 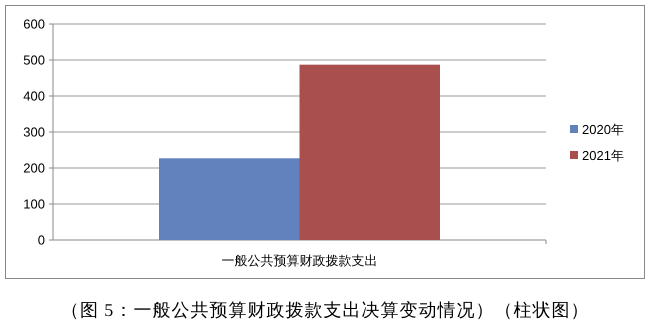 What do you see at coordinates (34, 204) in the screenshot?
I see `y-tick-label: 100` at bounding box center [34, 204].